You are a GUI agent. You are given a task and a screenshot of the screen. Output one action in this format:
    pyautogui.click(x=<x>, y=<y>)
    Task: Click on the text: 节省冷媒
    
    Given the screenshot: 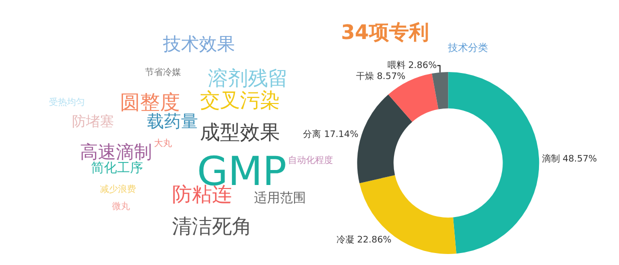 What is the action you would take?
    pyautogui.click(x=163, y=72)
    